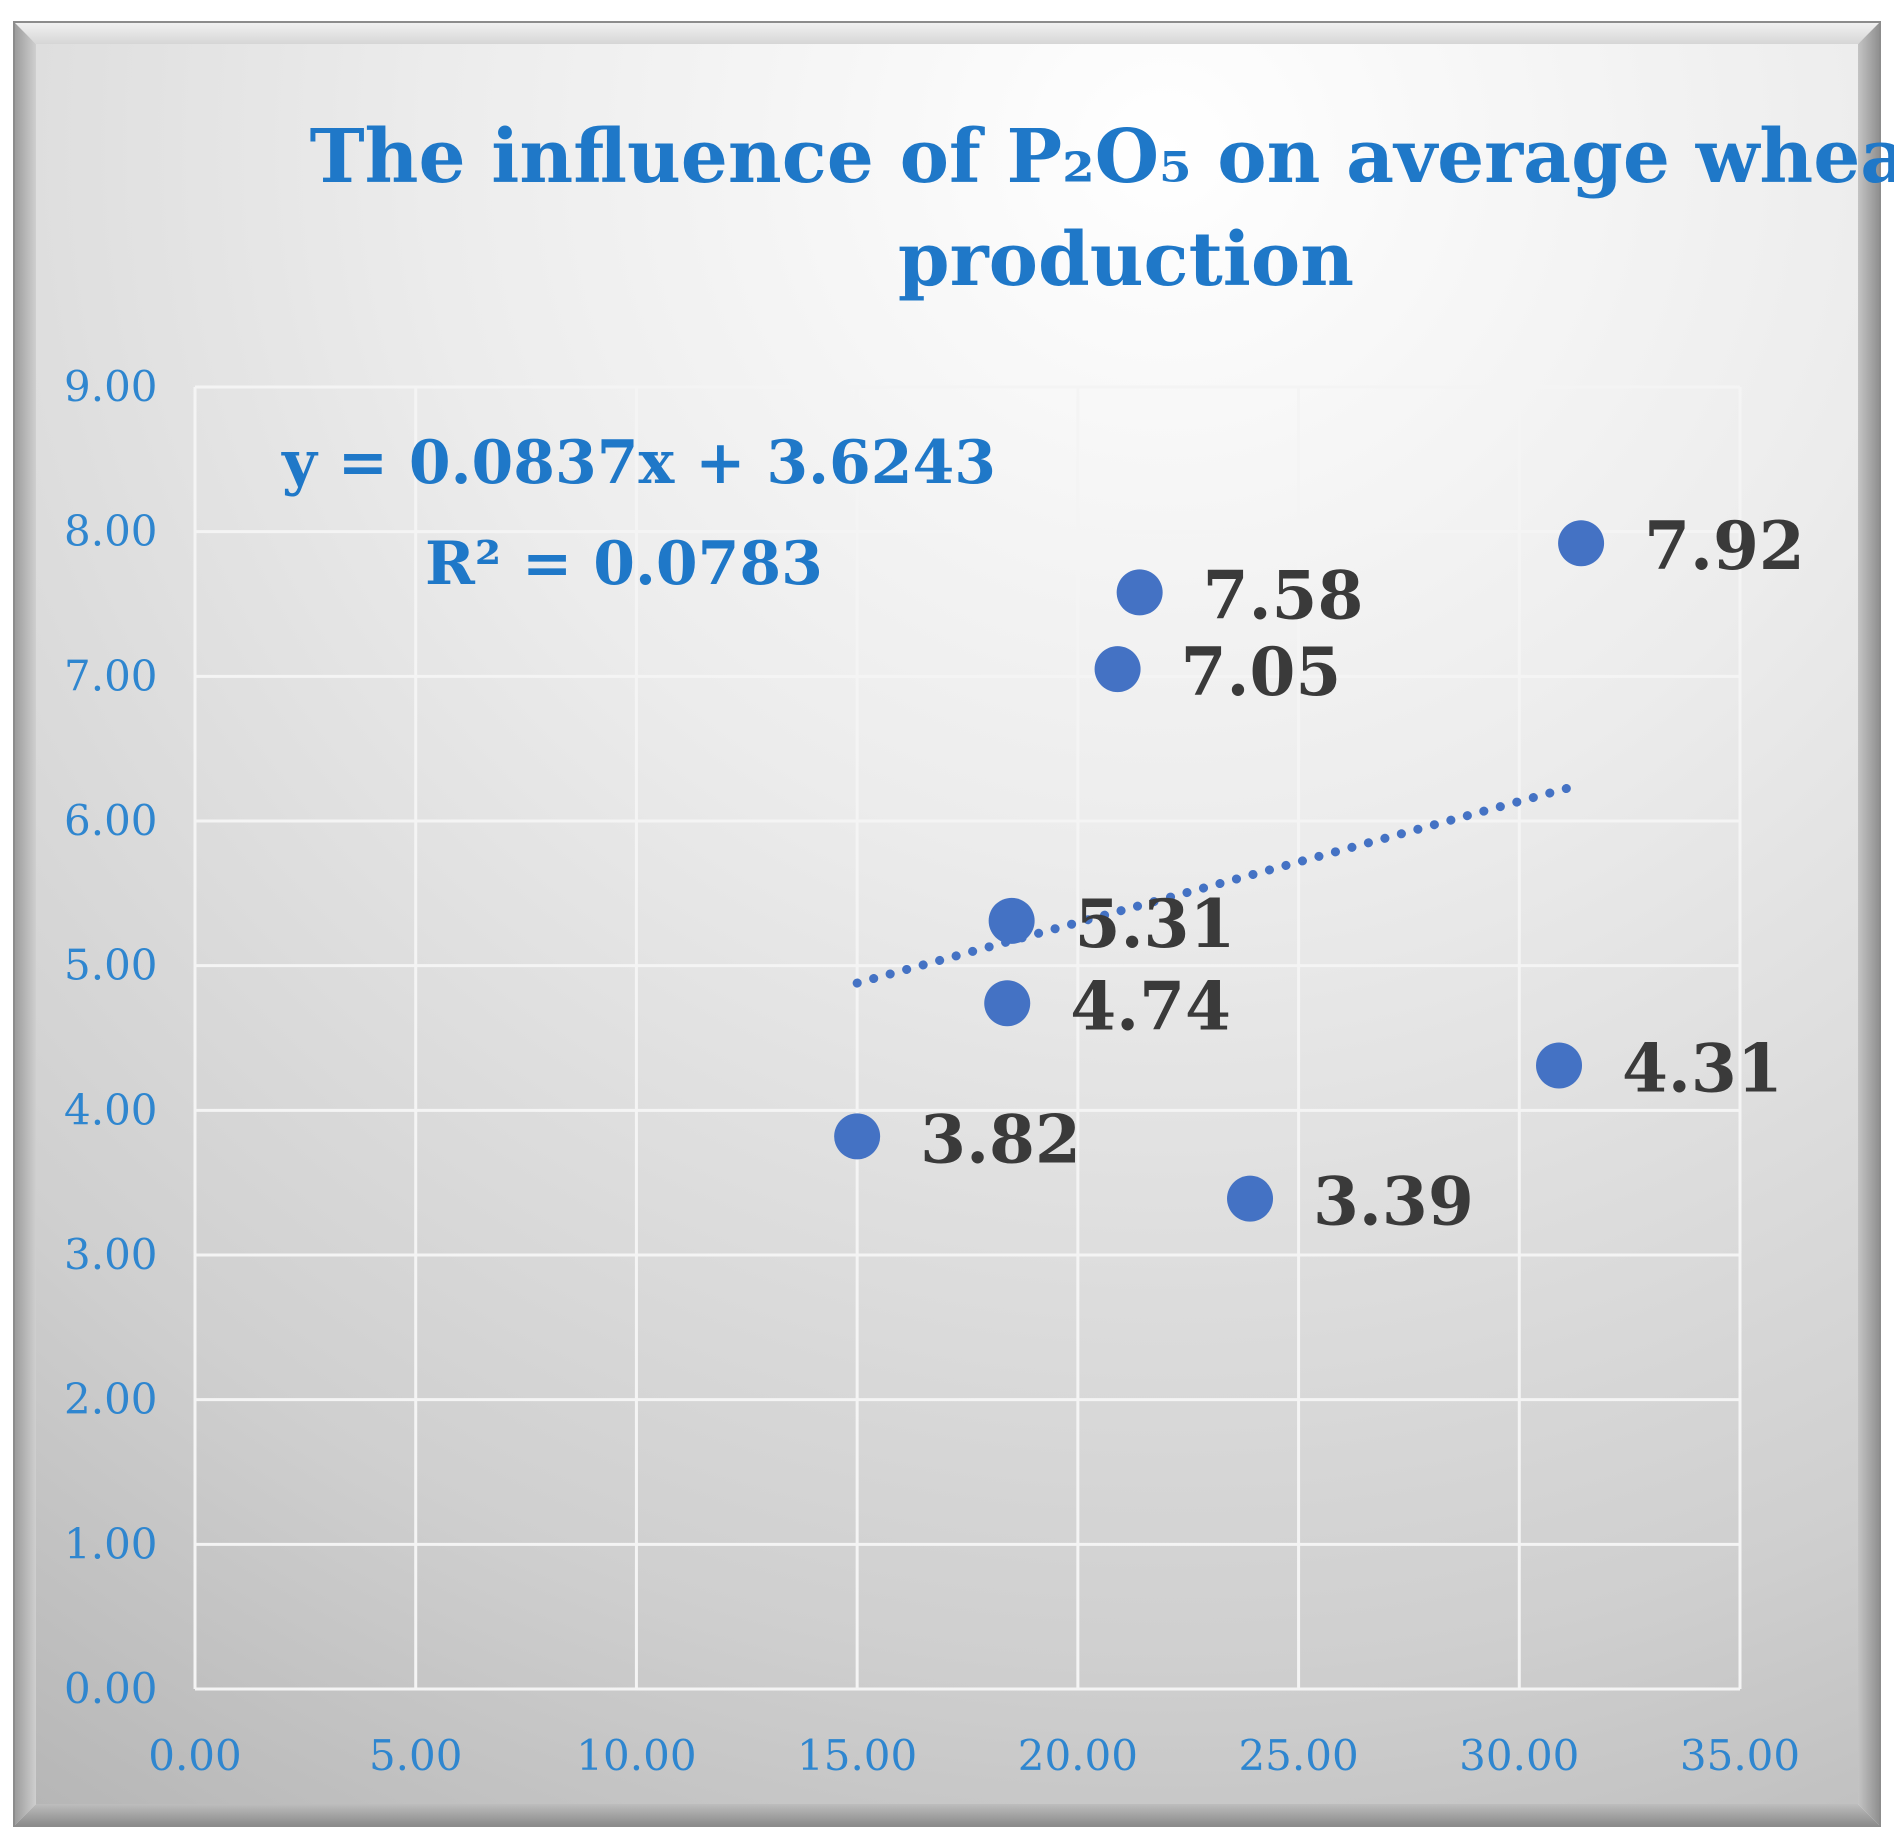  What do you see at coordinates (638, 463) in the screenshot?
I see `trendline-equation: y = 0.0837x + 3.6243` at bounding box center [638, 463].